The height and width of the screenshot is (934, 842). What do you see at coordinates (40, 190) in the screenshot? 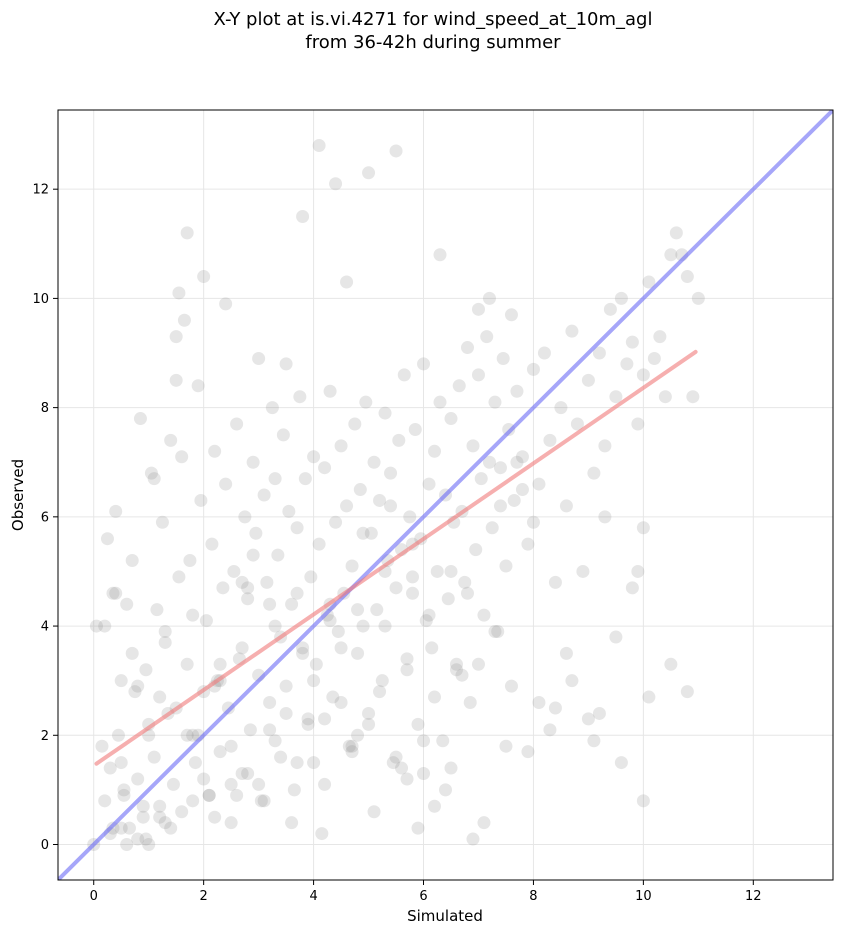
I see `y-tick-label: 12` at bounding box center [40, 190].